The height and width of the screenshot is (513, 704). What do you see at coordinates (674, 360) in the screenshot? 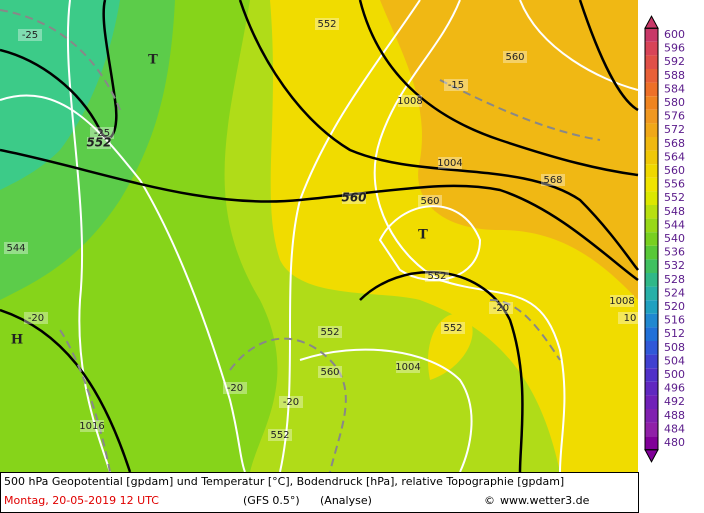
I see `colorbar-label: 504` at bounding box center [674, 360].